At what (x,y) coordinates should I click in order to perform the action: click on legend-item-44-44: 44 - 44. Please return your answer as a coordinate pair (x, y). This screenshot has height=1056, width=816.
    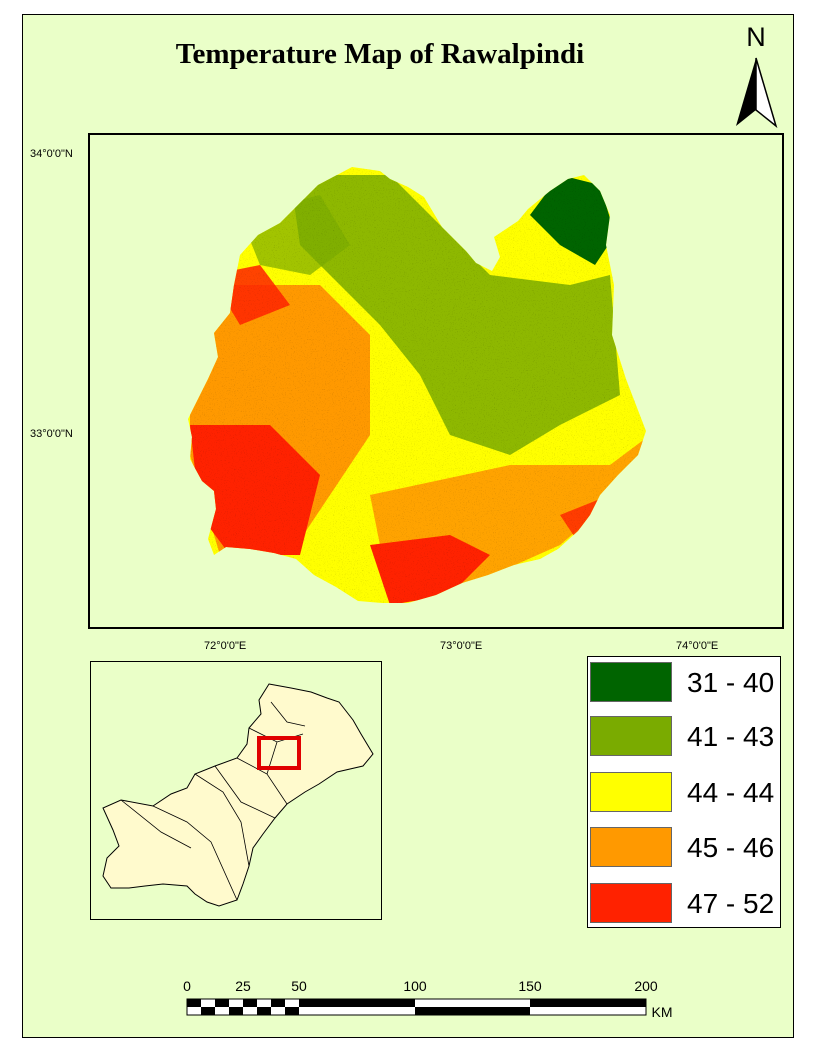
    Looking at the image, I should click on (684, 793).